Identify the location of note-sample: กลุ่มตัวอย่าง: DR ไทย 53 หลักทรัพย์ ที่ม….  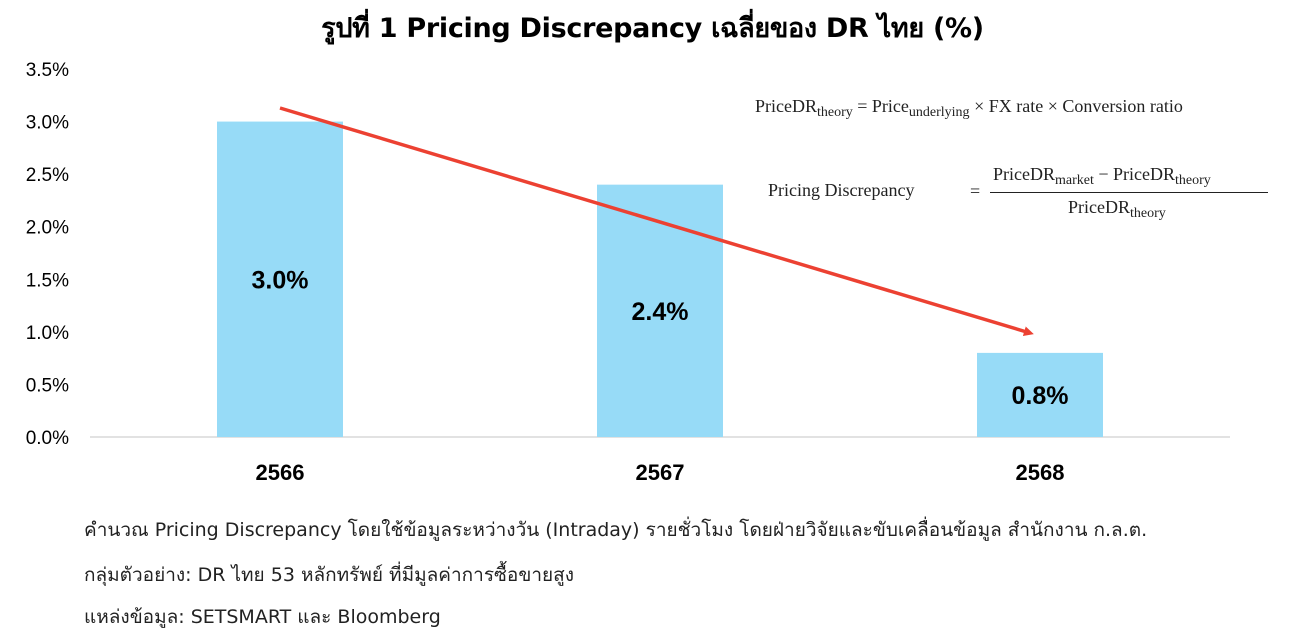
(329, 575).